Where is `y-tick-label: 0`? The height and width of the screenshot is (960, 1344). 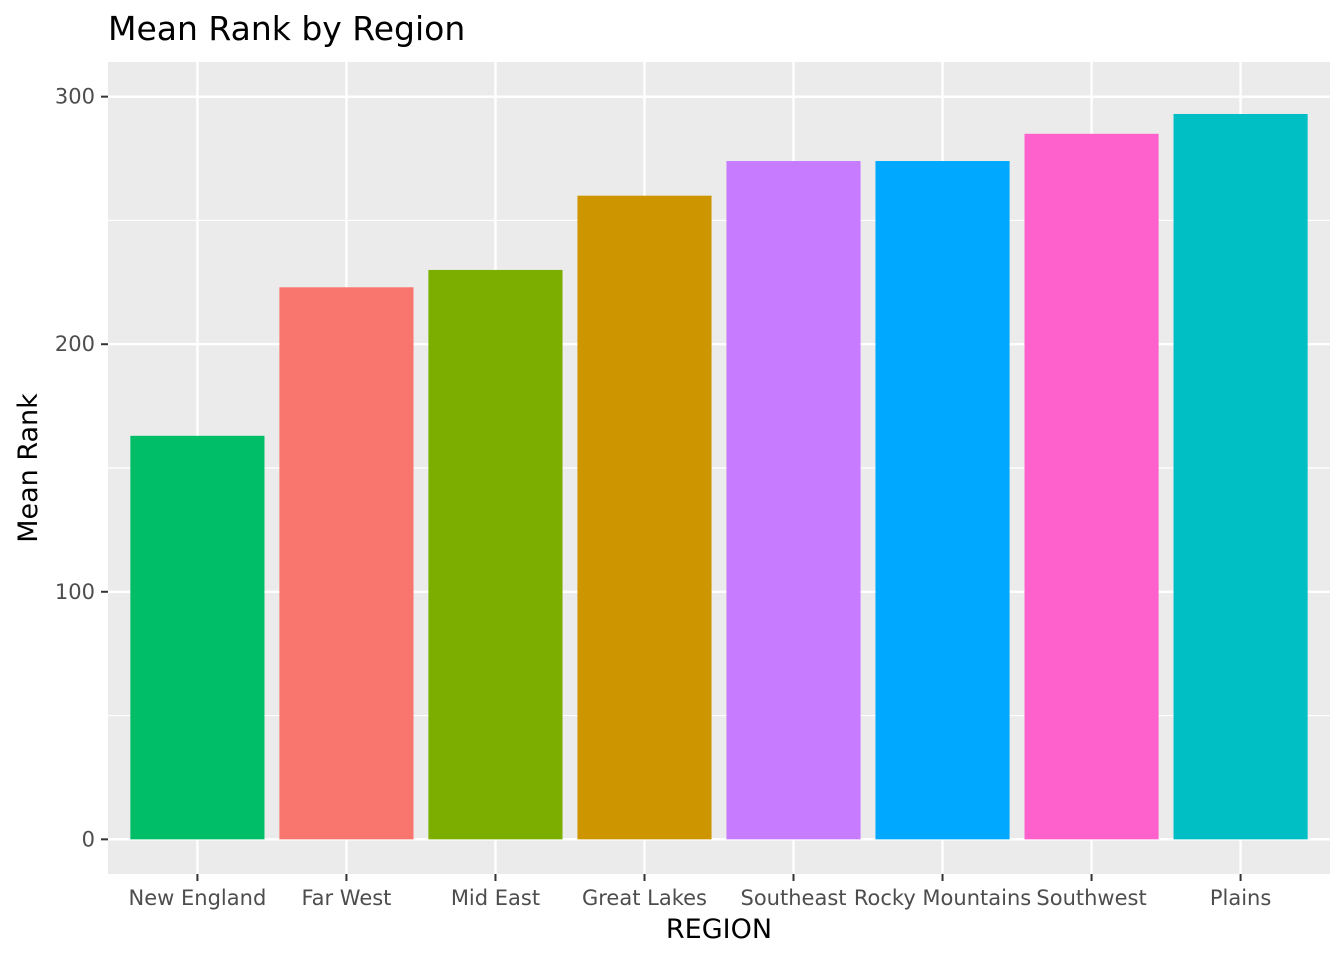
y-tick-label: 0 is located at coordinates (88, 839).